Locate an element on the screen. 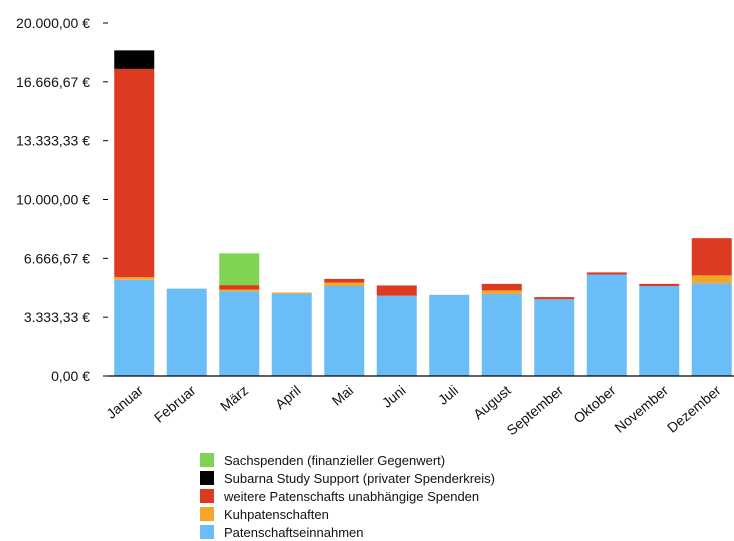 Image resolution: width=734 pixels, height=541 pixels. legend-item: Sachspenden (finanzieller Gegenwert) is located at coordinates (347, 460).